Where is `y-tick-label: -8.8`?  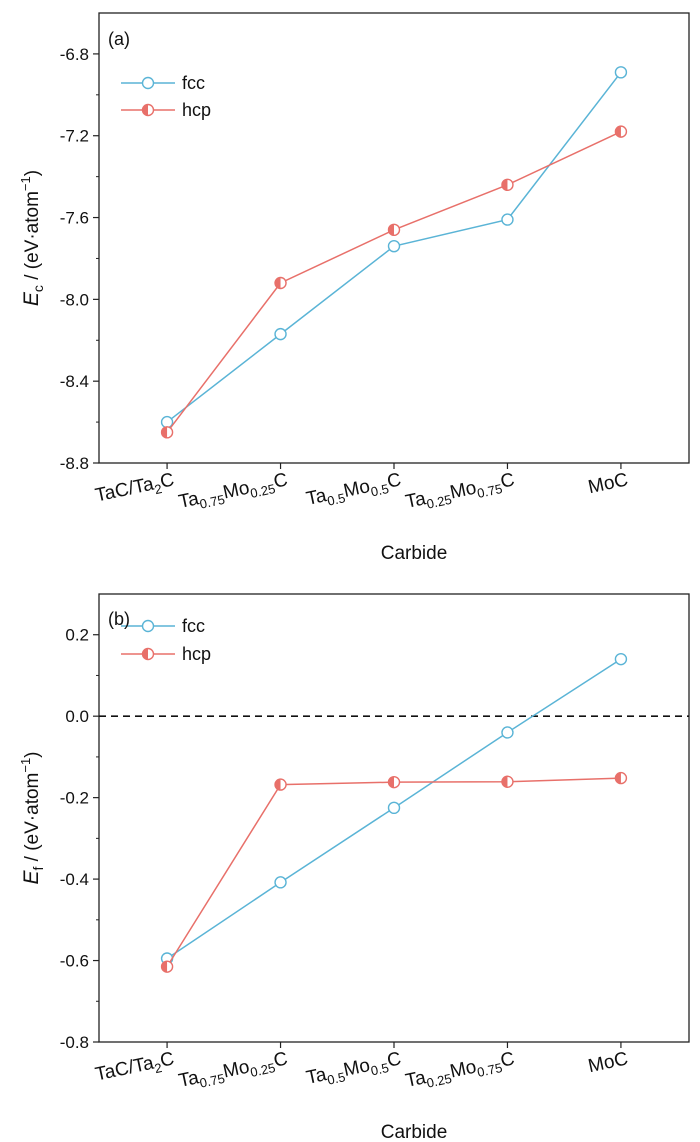 y-tick-label: -8.8 is located at coordinates (74, 463).